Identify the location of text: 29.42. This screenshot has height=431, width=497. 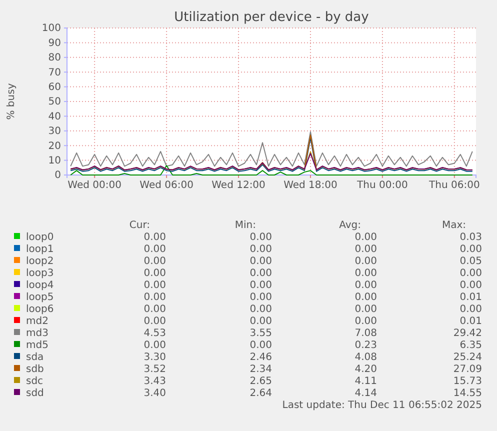
(467, 333).